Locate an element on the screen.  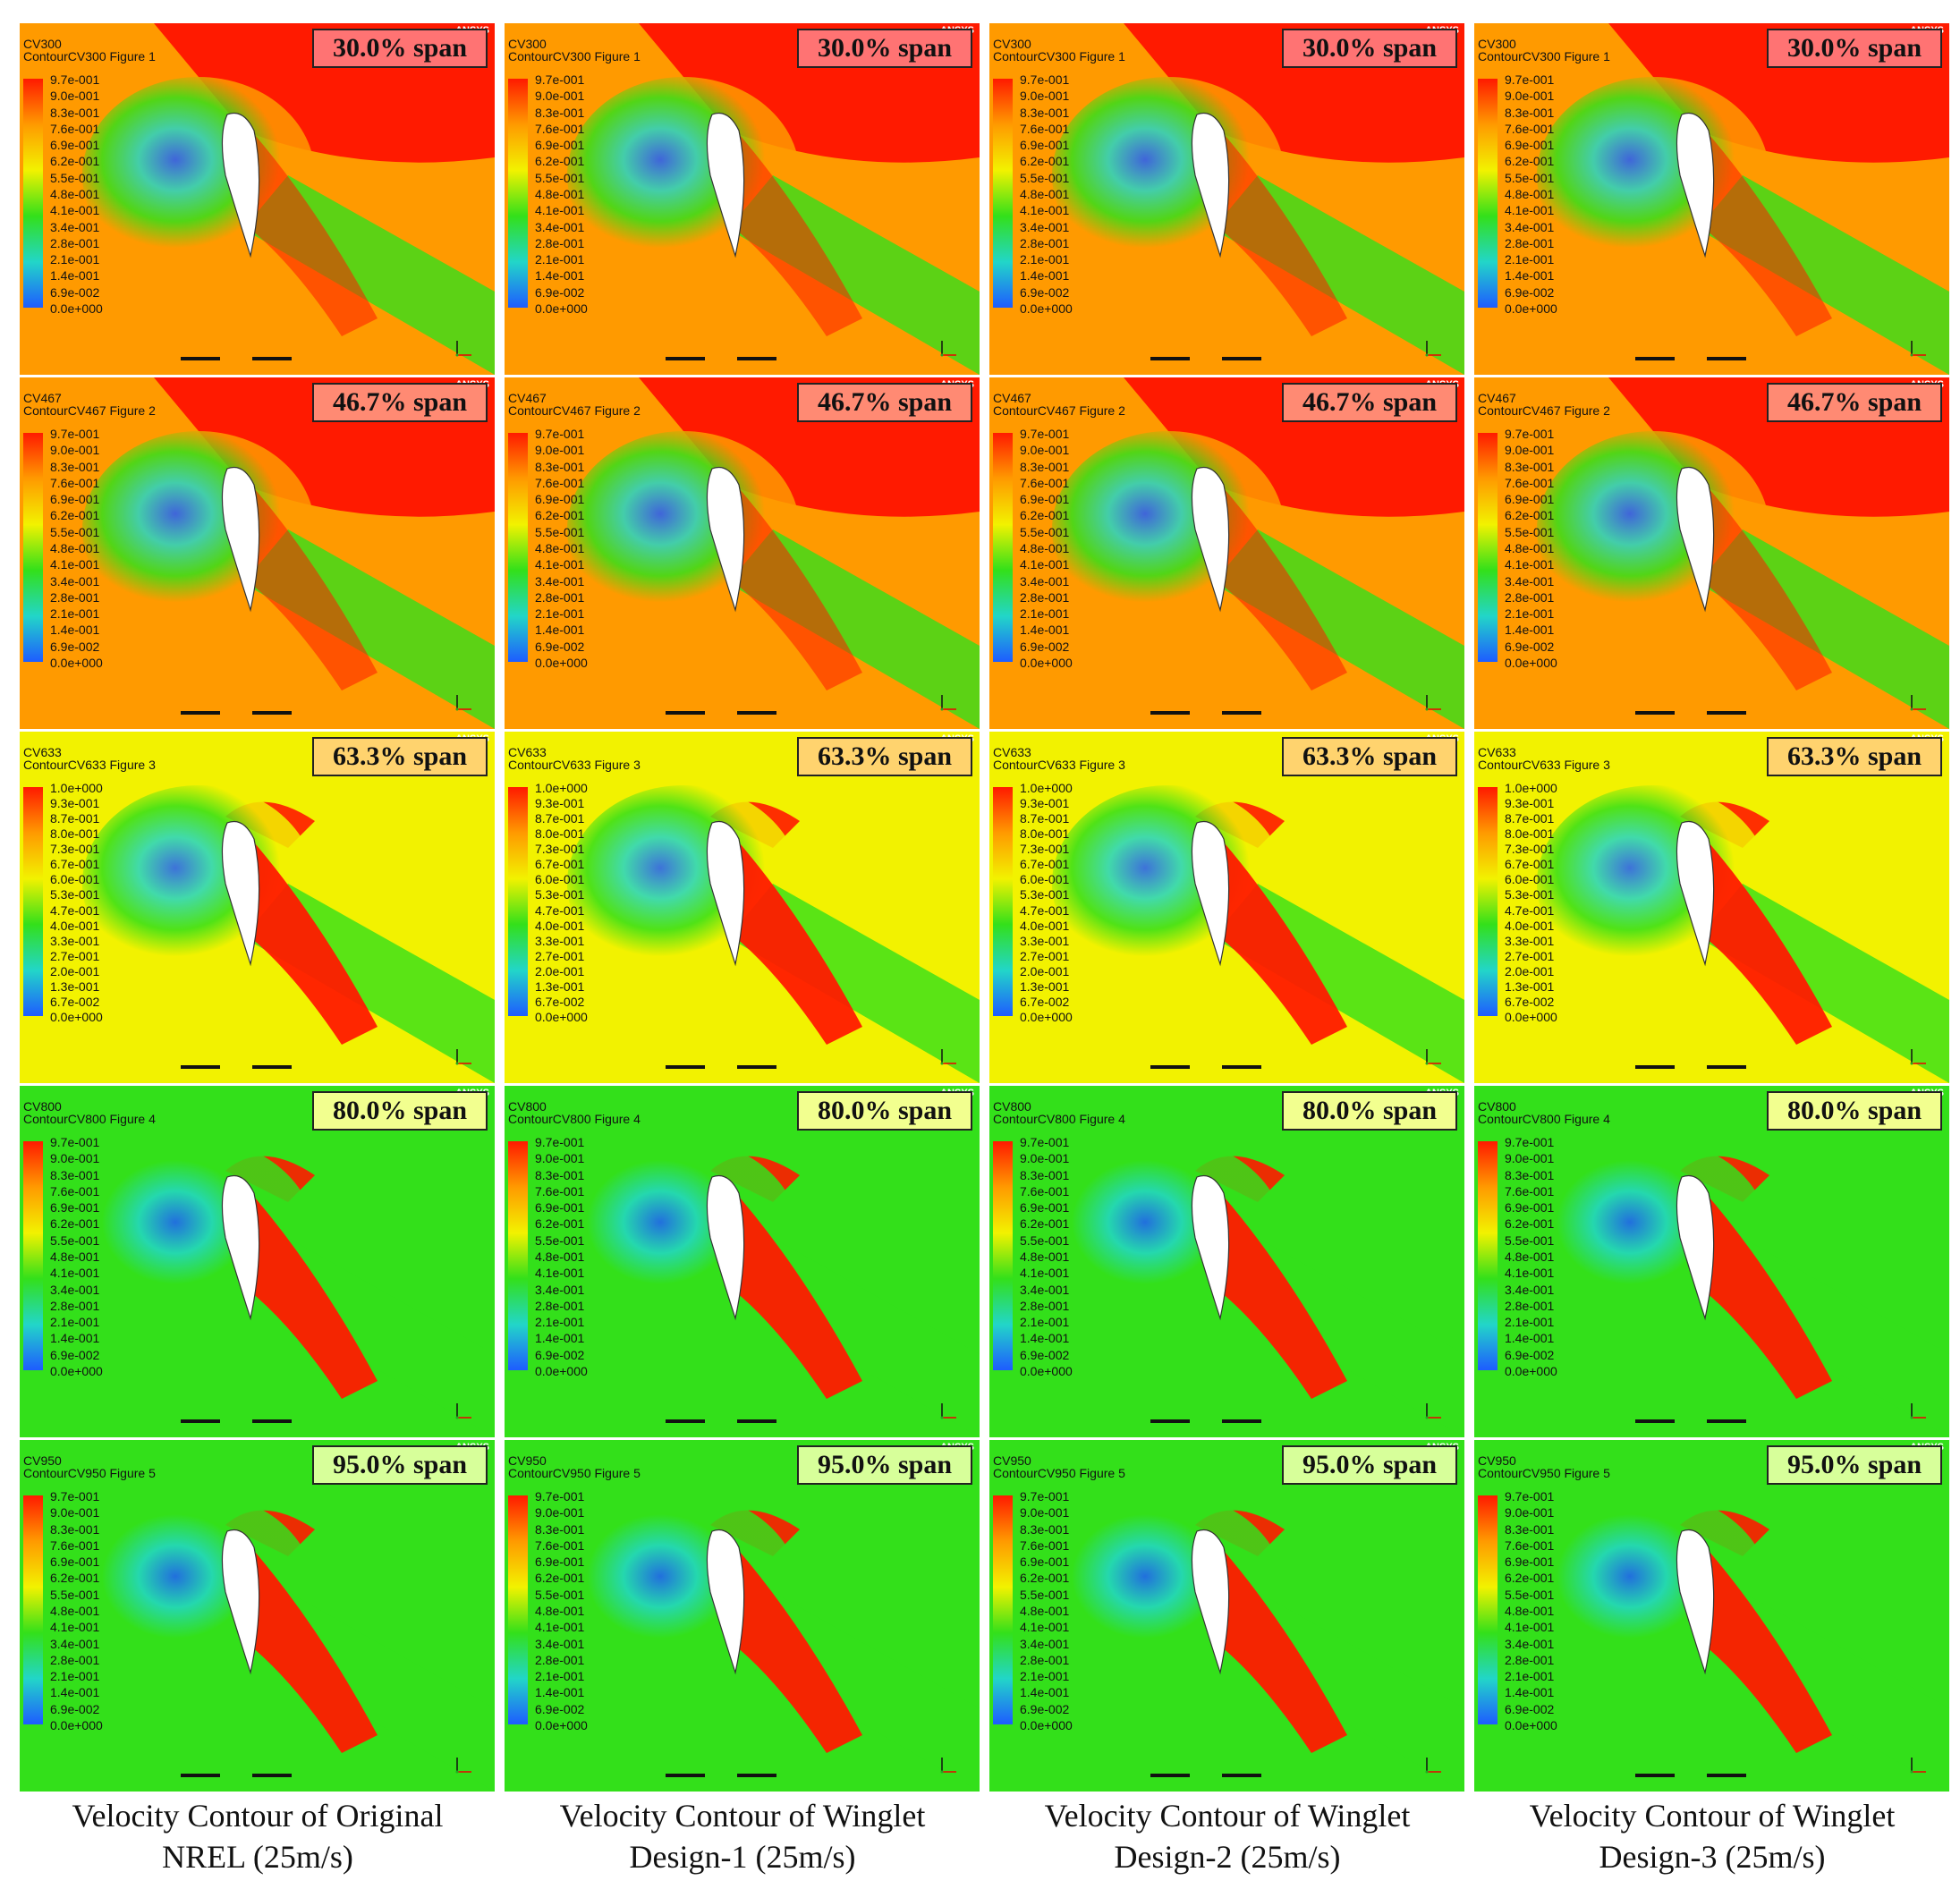
legend-tick-label: 8.0e-001 is located at coordinates (1045, 834).